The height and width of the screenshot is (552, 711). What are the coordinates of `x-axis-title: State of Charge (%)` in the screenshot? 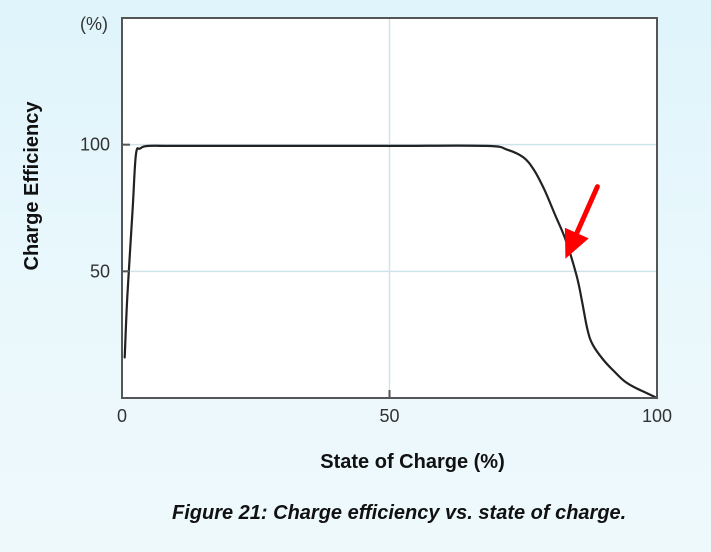 It's located at (412, 462).